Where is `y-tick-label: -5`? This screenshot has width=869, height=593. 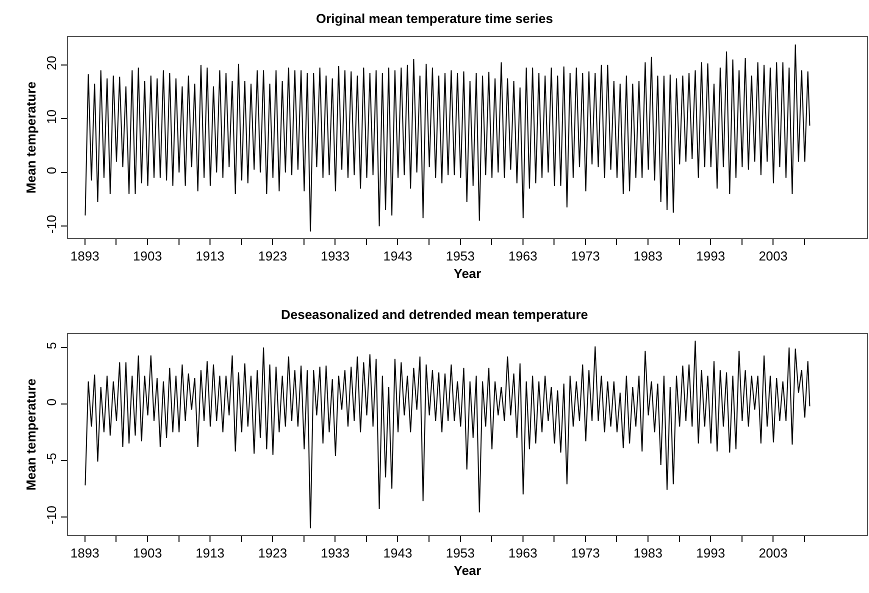
y-tick-label: -5 is located at coordinates (51, 458).